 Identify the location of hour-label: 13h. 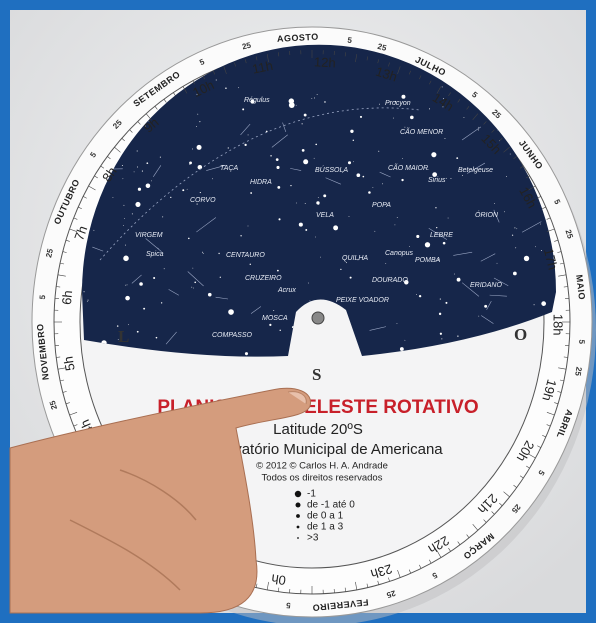
(386, 74).